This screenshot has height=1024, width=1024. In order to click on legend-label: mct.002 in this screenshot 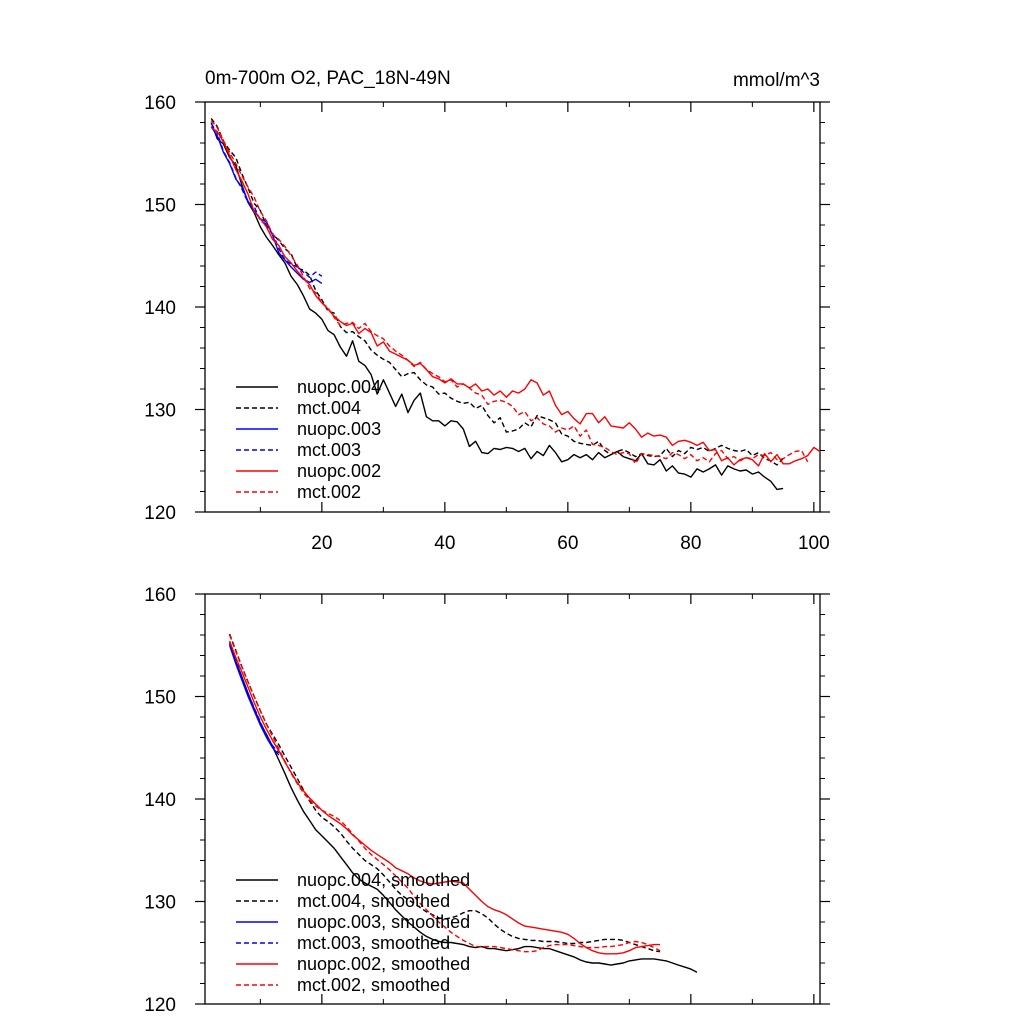, I will do `click(329, 492)`.